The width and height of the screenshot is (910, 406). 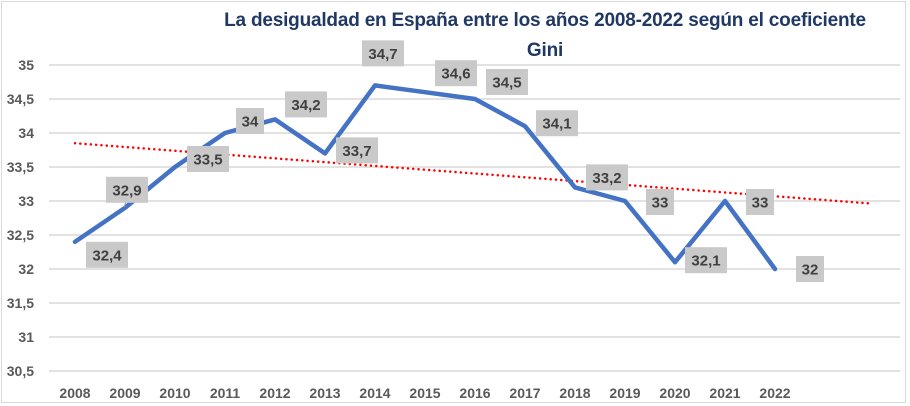 What do you see at coordinates (26, 65) in the screenshot?
I see `y-tick-label: 35` at bounding box center [26, 65].